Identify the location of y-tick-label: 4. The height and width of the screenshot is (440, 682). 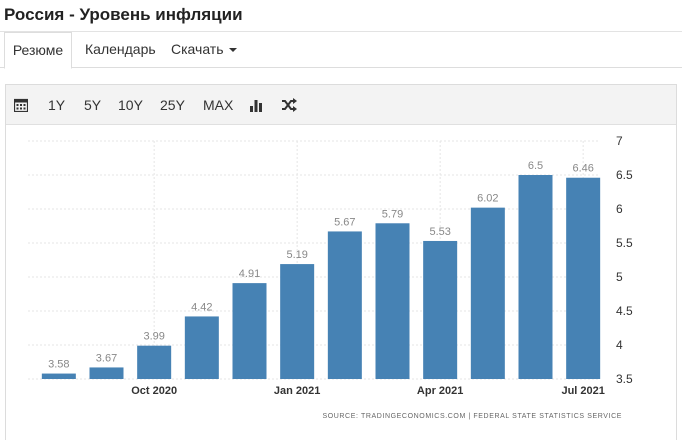
(619, 345).